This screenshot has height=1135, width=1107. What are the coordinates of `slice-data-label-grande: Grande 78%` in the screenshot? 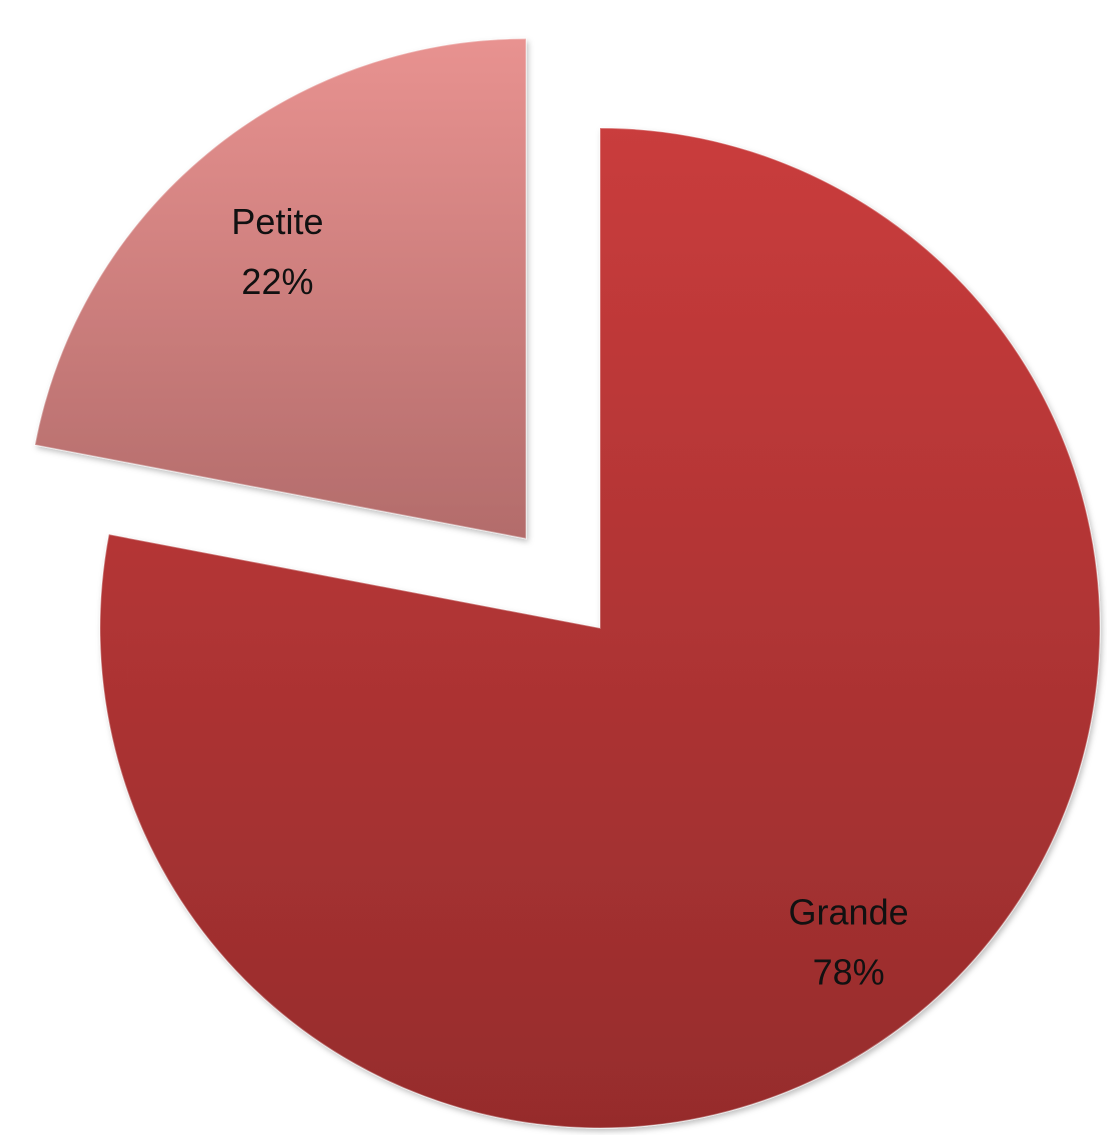 It's located at (849, 942).